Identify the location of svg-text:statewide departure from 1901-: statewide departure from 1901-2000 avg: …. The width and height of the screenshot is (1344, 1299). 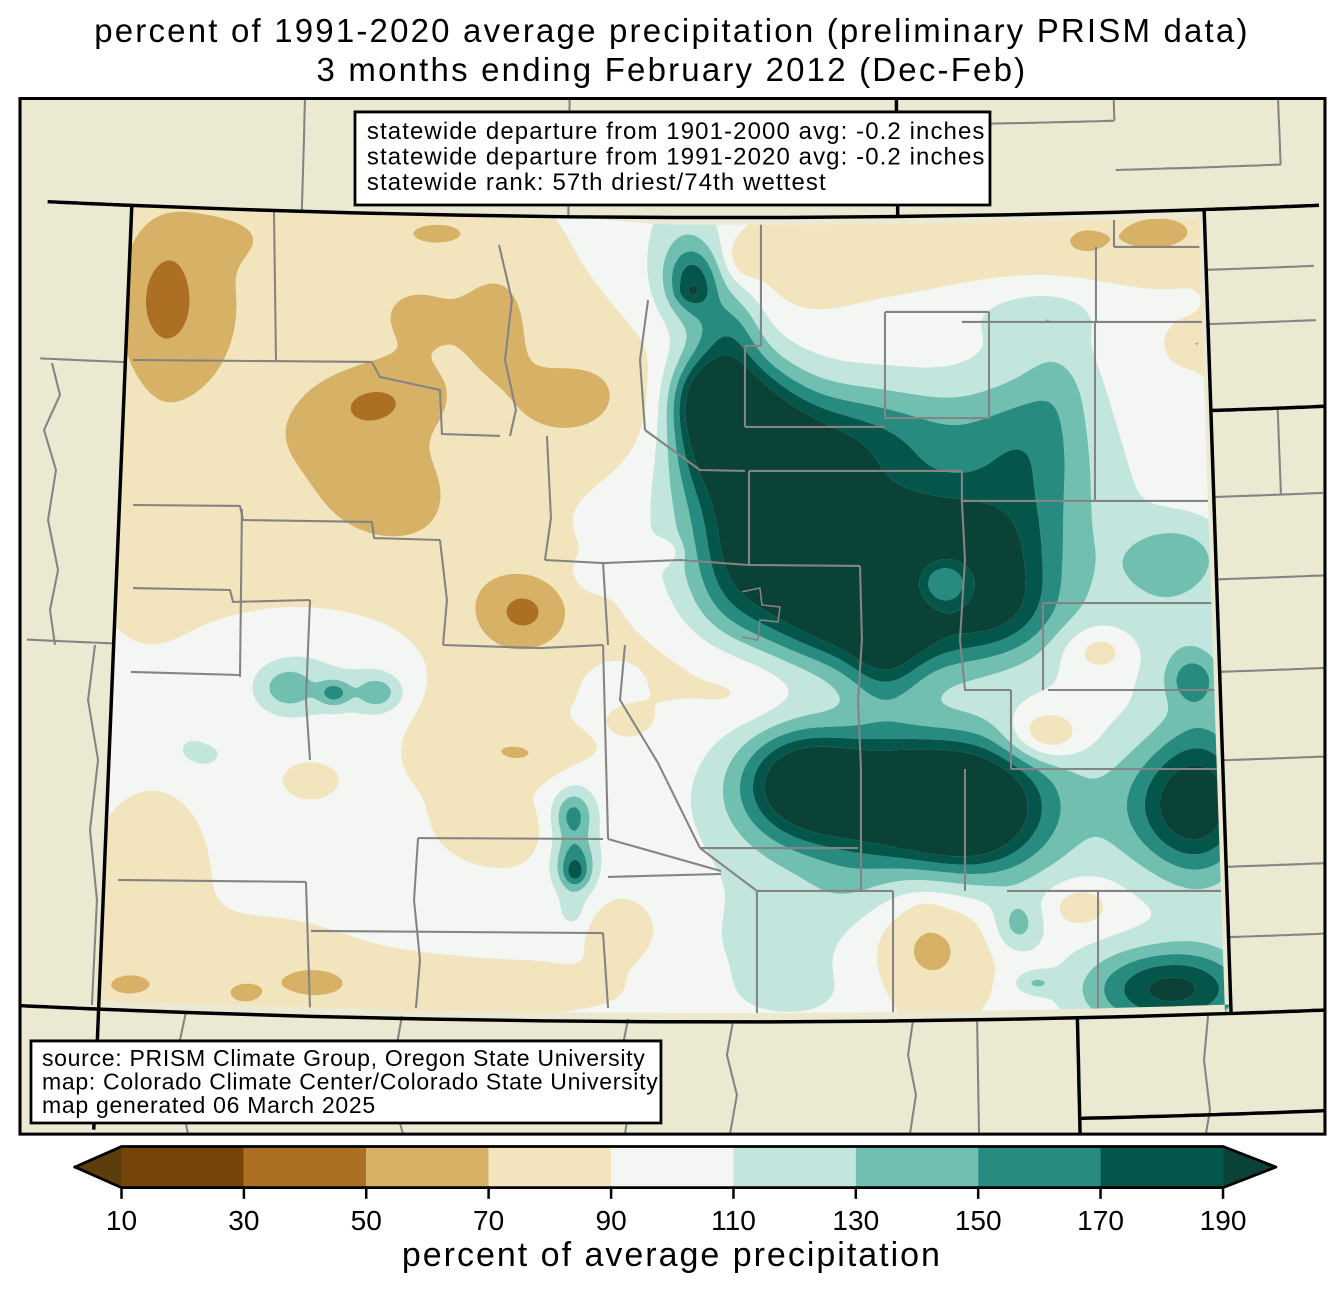
(676, 131).